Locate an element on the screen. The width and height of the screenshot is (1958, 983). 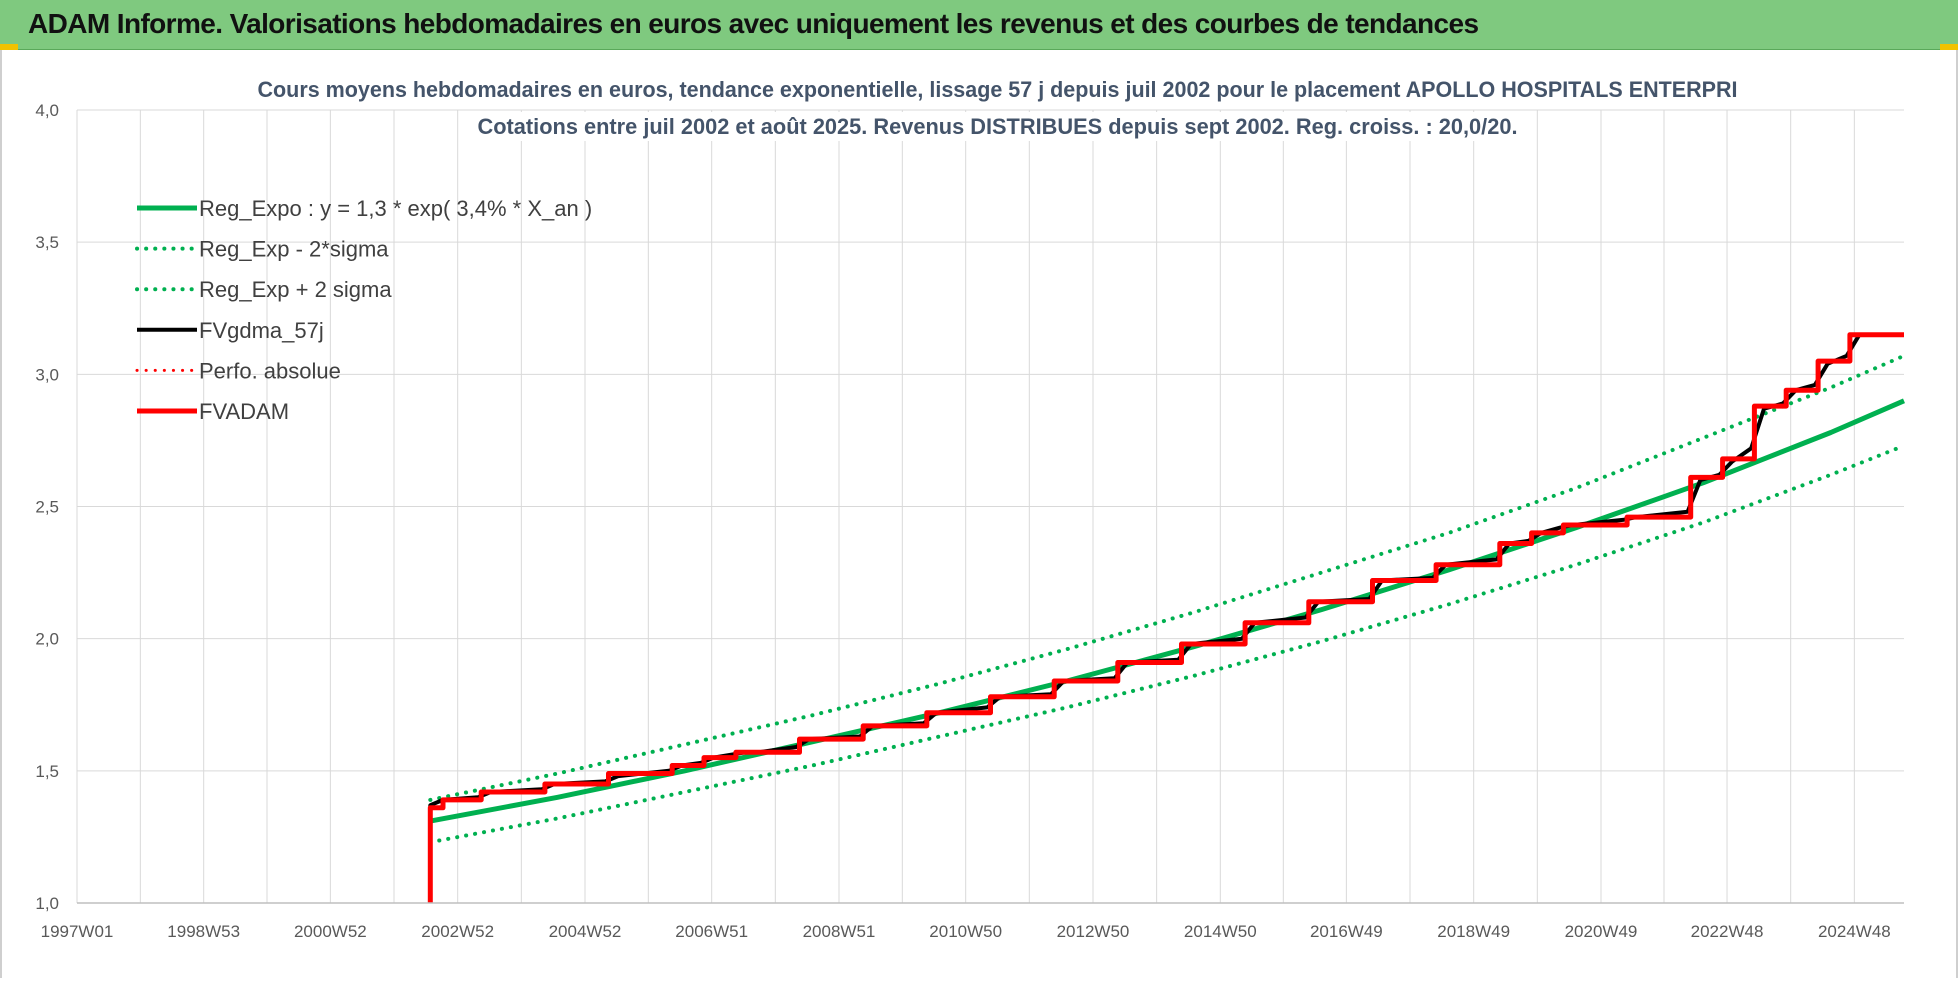
x-tick-label: 2008W51 is located at coordinates (839, 931).